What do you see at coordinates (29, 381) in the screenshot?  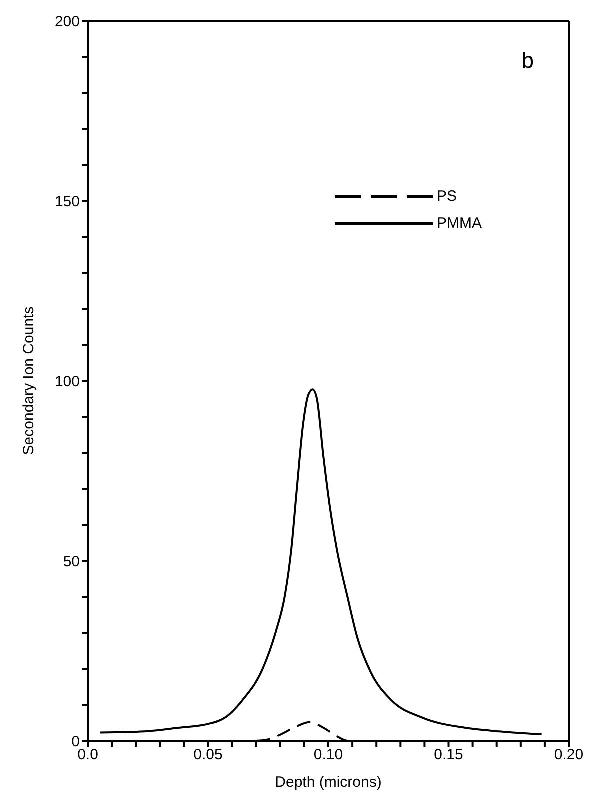 I see `y-axis-title: Secondary Ion Counts` at bounding box center [29, 381].